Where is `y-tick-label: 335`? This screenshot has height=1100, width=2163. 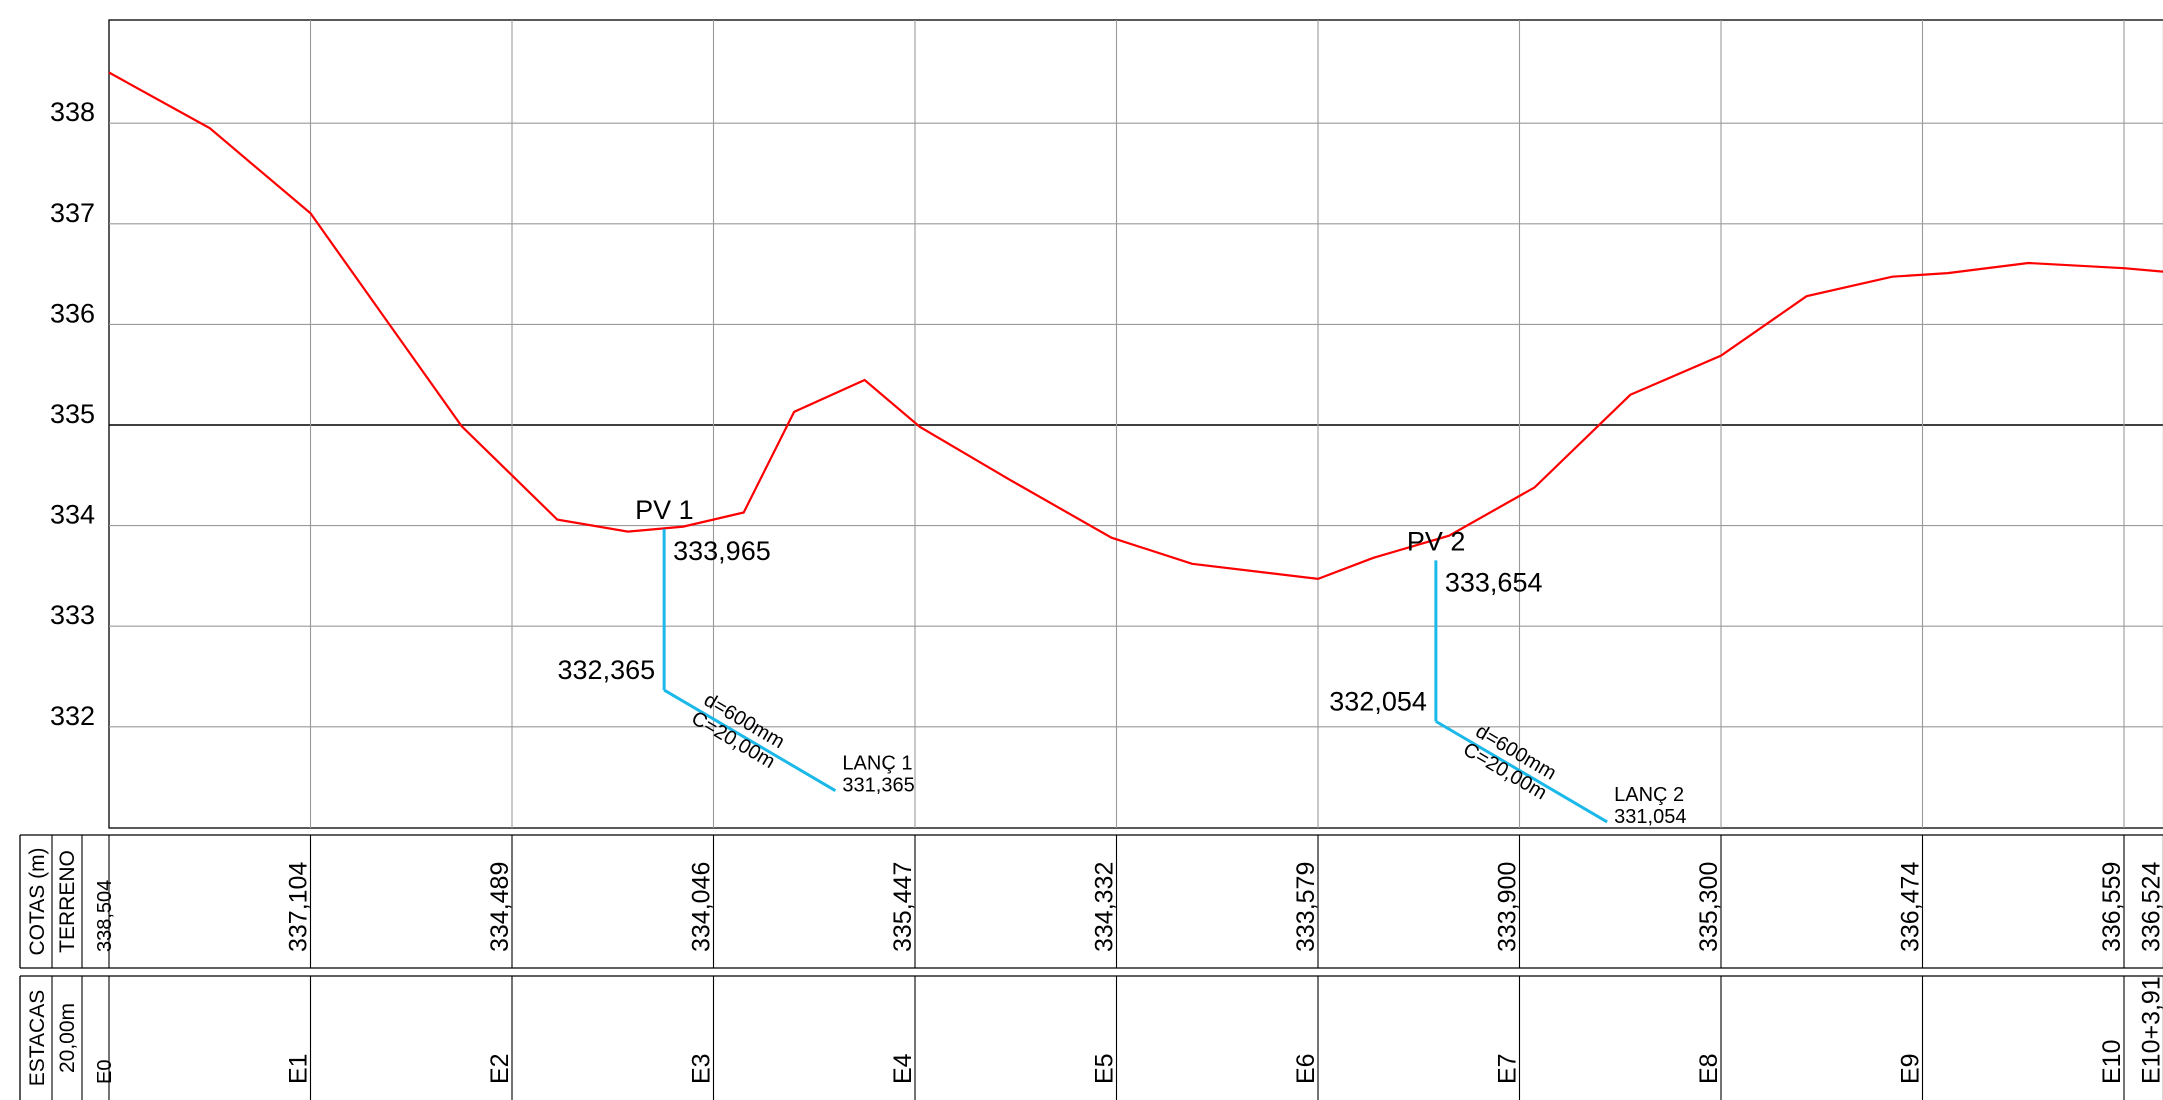 y-tick-label: 335 is located at coordinates (72, 414).